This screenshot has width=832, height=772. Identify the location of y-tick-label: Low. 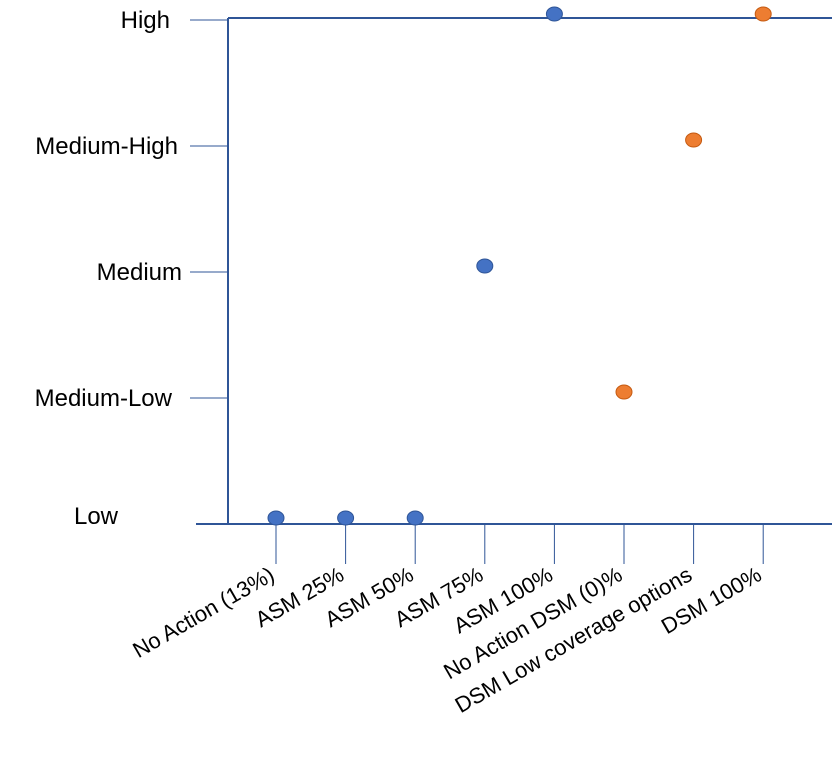
(96, 516).